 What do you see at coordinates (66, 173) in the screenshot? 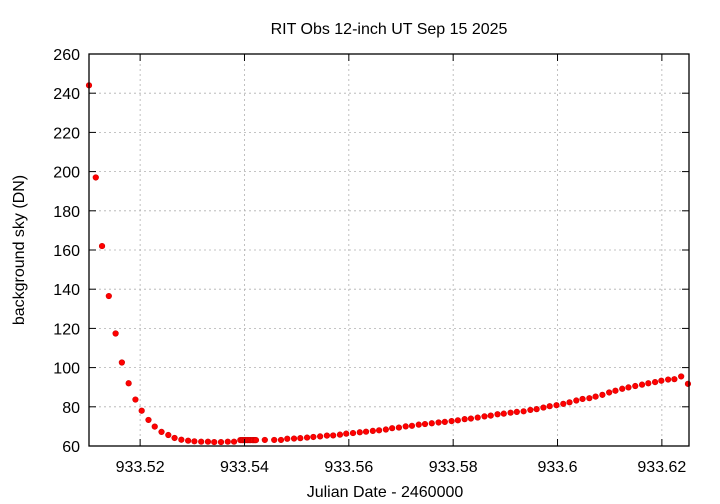
I see `y-tick-label: 200` at bounding box center [66, 173].